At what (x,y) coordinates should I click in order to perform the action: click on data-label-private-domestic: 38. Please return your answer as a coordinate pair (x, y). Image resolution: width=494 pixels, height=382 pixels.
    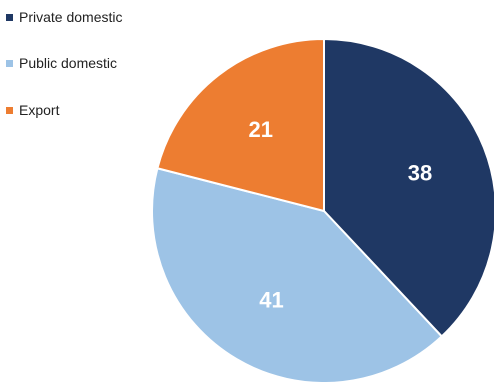
    Looking at the image, I should click on (420, 173).